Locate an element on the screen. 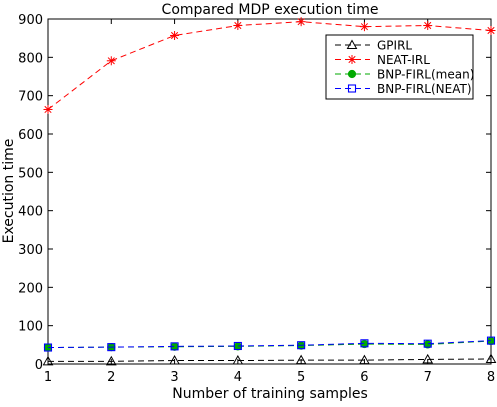  x-tick-label: 5 is located at coordinates (301, 377).